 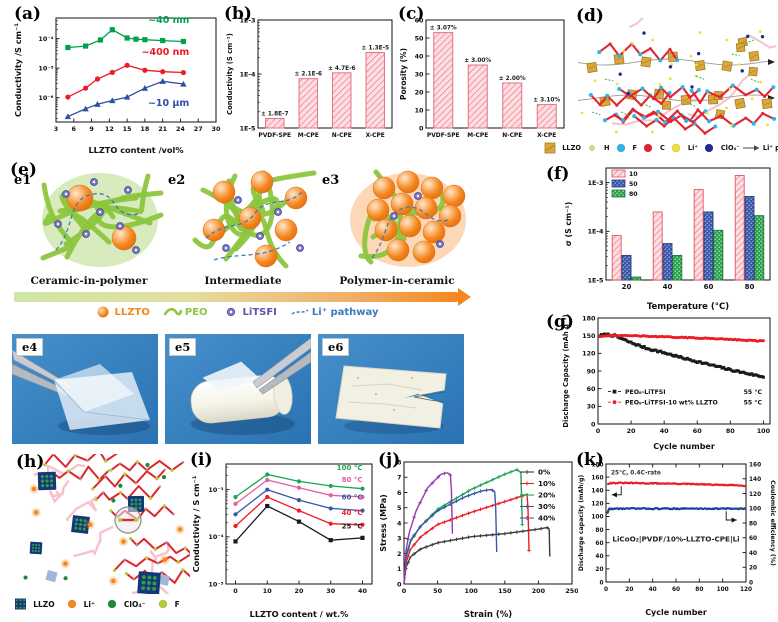 I want to click on legend-h: LLZO Li⁺ ClO₄⁻ F, so click(x=100, y=604).